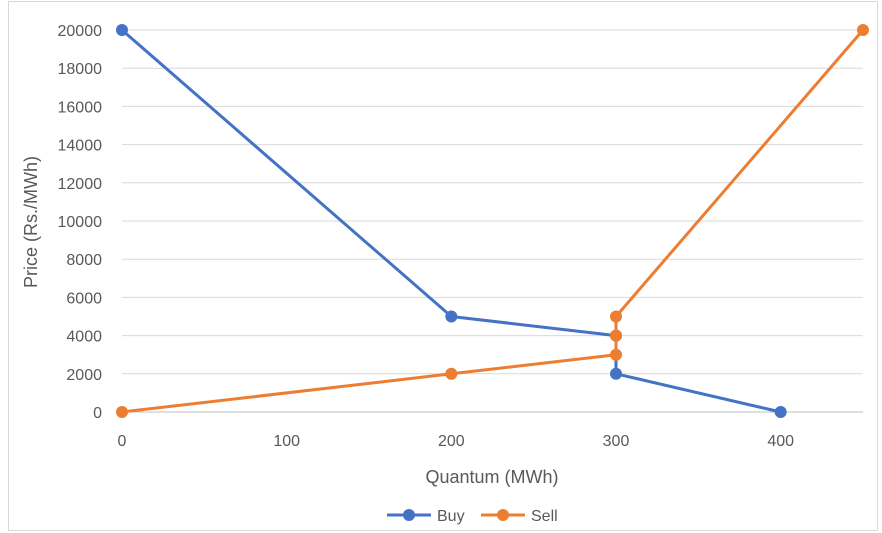 This screenshot has width=882, height=533. I want to click on x-tick-label: 100, so click(286, 441).